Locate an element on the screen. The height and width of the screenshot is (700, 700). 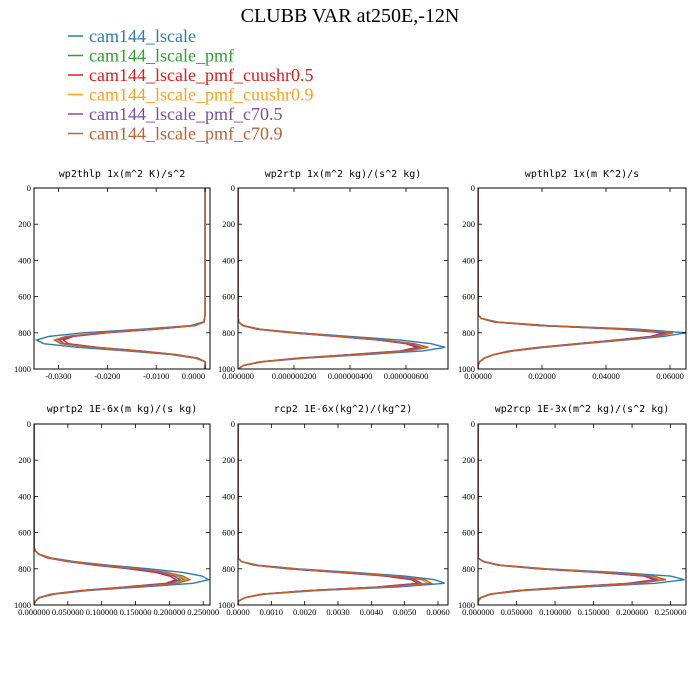
panel-title: rcp2 1E-6x(kg^2)/(kg^2) is located at coordinates (343, 409).